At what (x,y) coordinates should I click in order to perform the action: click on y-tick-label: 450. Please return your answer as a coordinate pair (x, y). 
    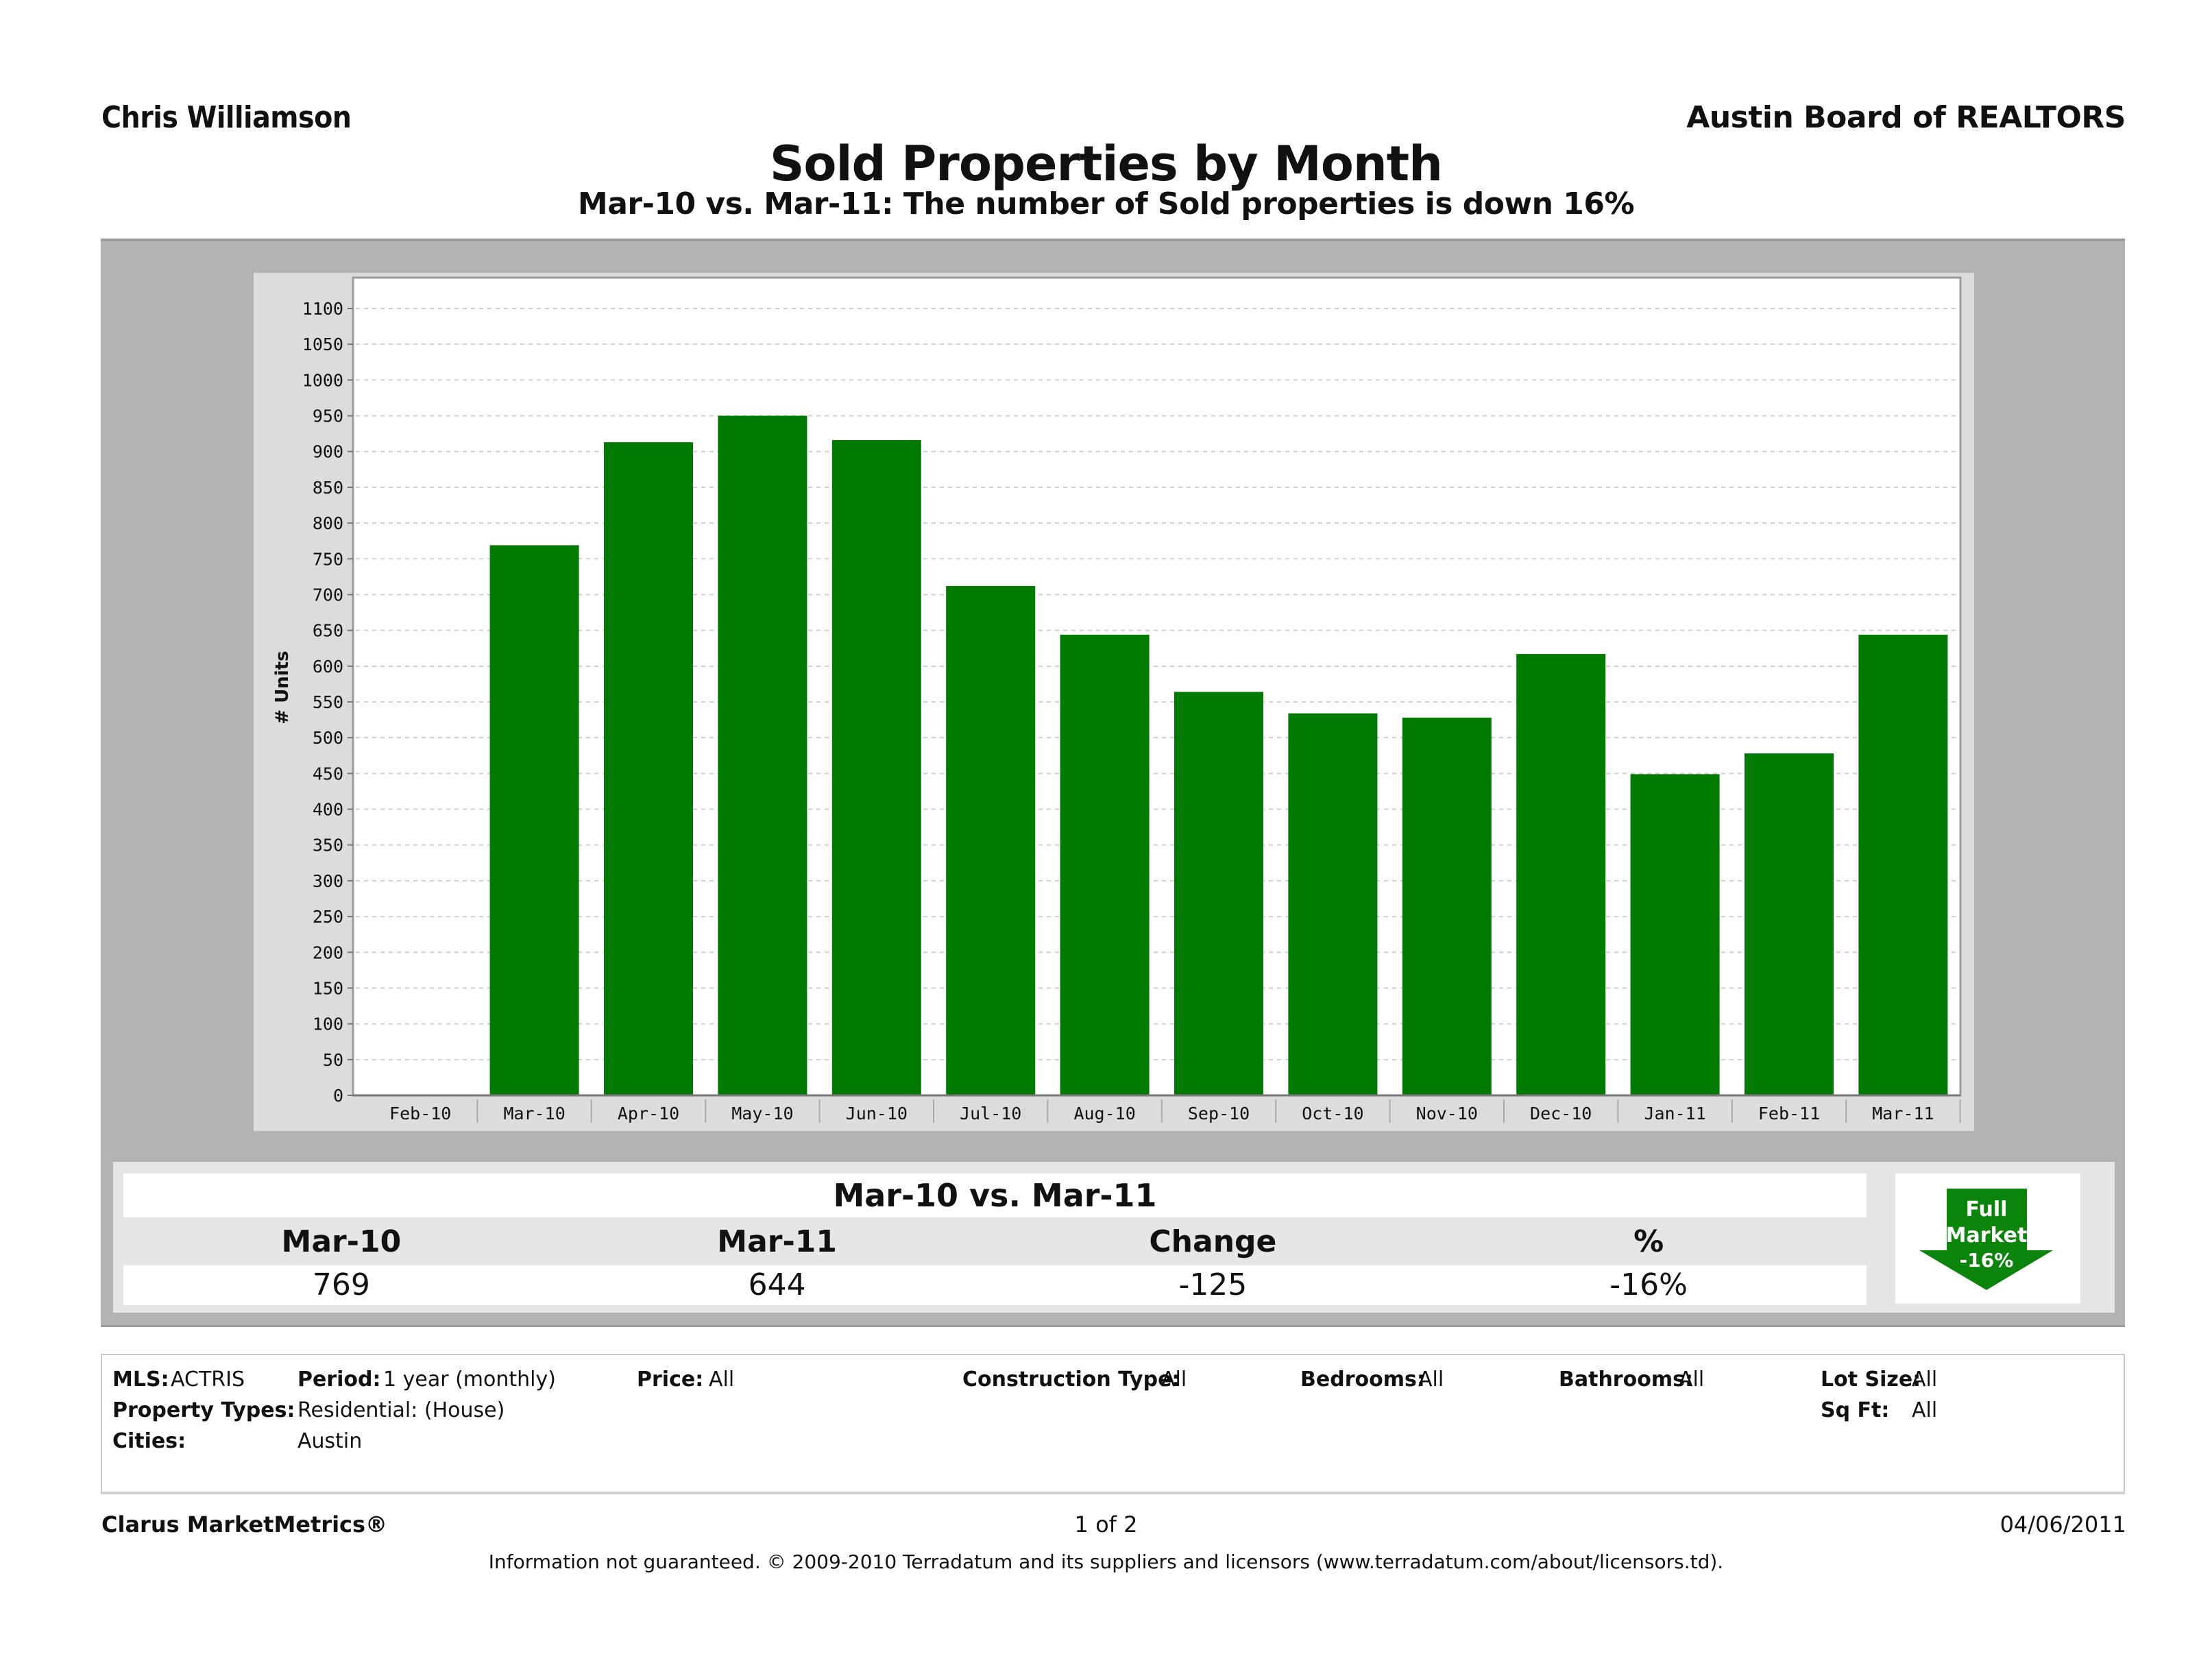
    Looking at the image, I should click on (328, 773).